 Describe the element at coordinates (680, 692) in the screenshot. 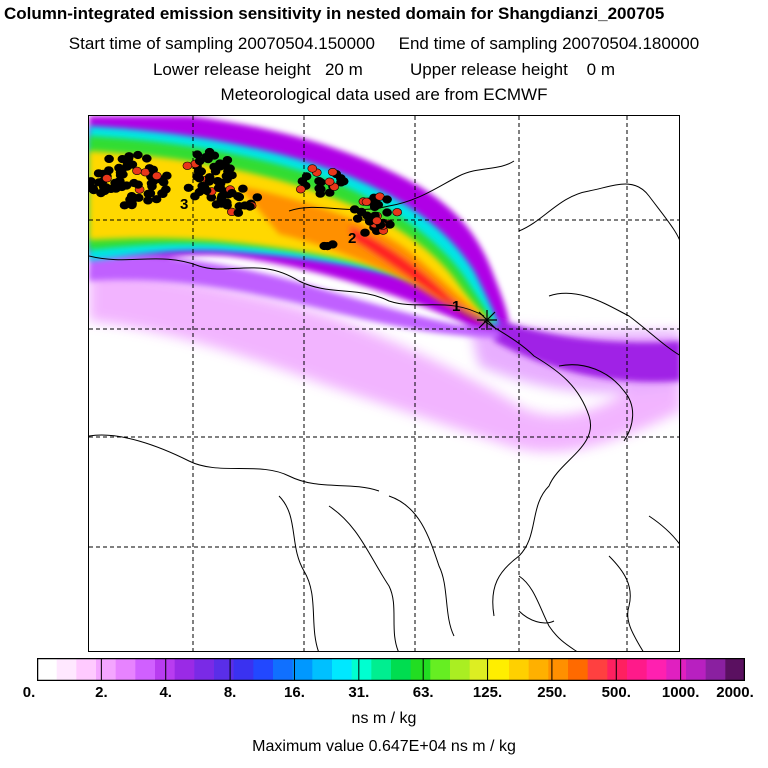

I see `colorbar-tick-label: 1000.` at that location.